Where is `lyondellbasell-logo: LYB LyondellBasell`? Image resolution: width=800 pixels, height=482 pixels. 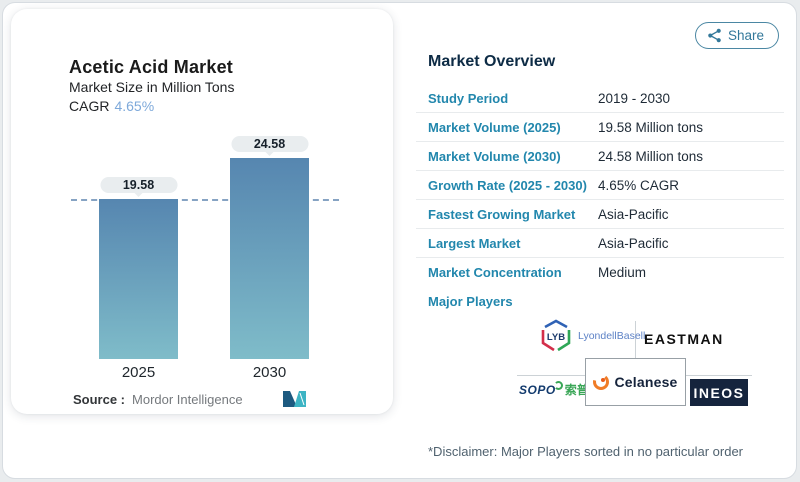
lyondellbasell-logo: LYB LyondellBasell is located at coordinates (592, 336).